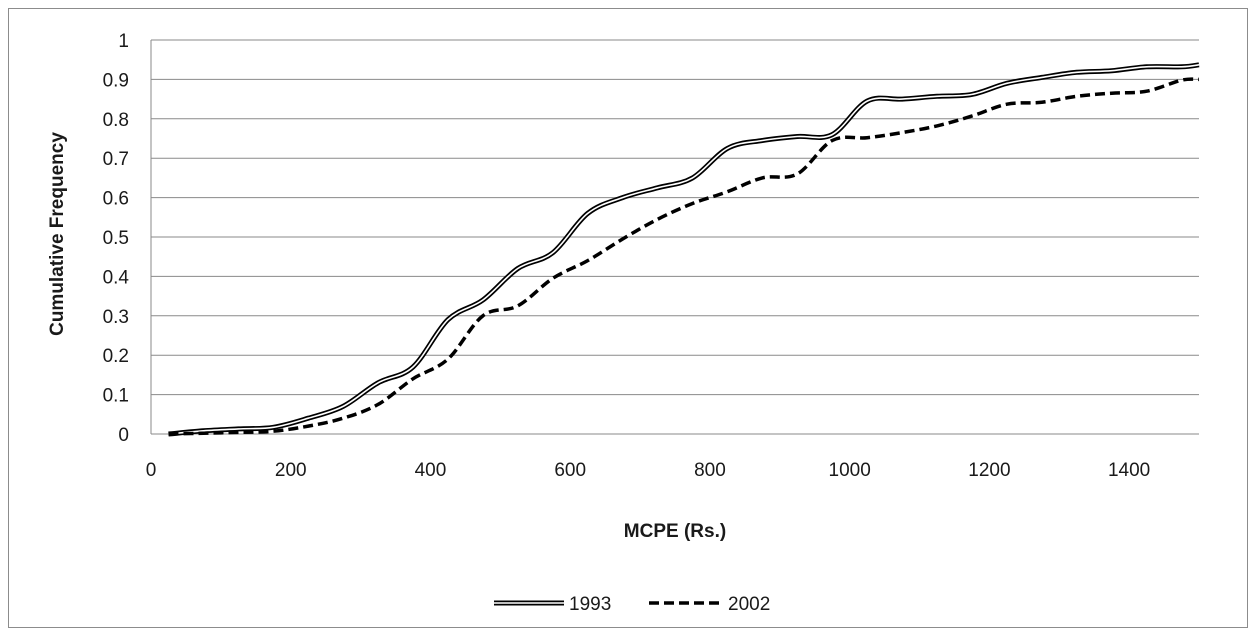  What do you see at coordinates (291, 470) in the screenshot?
I see `x-tick-label: 200` at bounding box center [291, 470].